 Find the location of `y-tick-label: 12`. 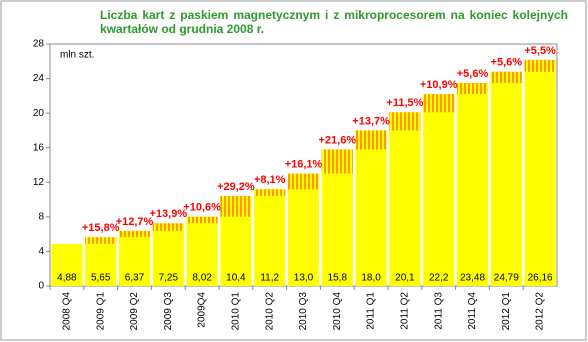

y-tick-label: 12 is located at coordinates (39, 182).